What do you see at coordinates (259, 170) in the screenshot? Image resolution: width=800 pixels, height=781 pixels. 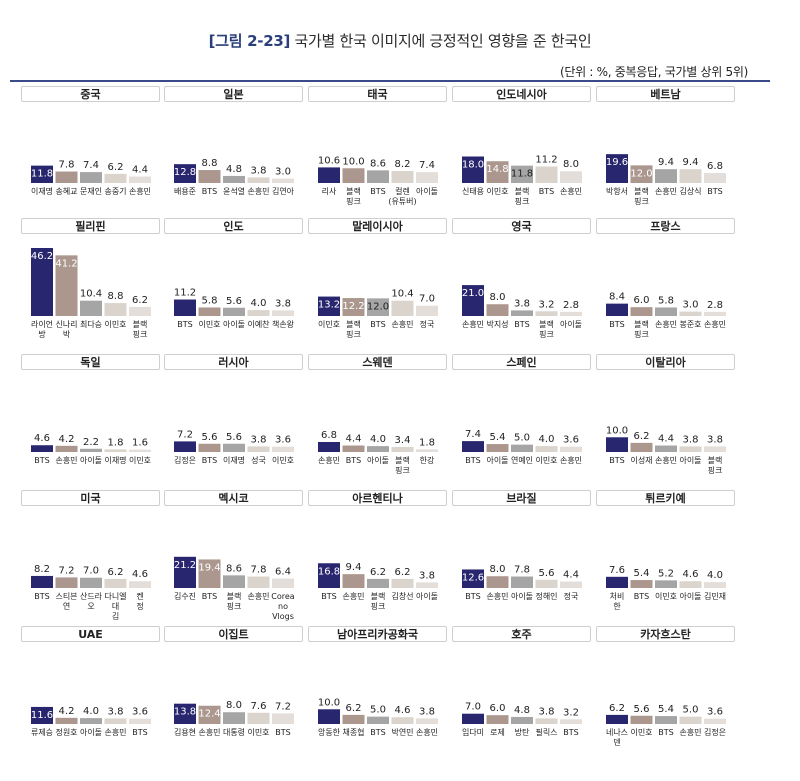 I see `value-label: 3.8` at bounding box center [259, 170].